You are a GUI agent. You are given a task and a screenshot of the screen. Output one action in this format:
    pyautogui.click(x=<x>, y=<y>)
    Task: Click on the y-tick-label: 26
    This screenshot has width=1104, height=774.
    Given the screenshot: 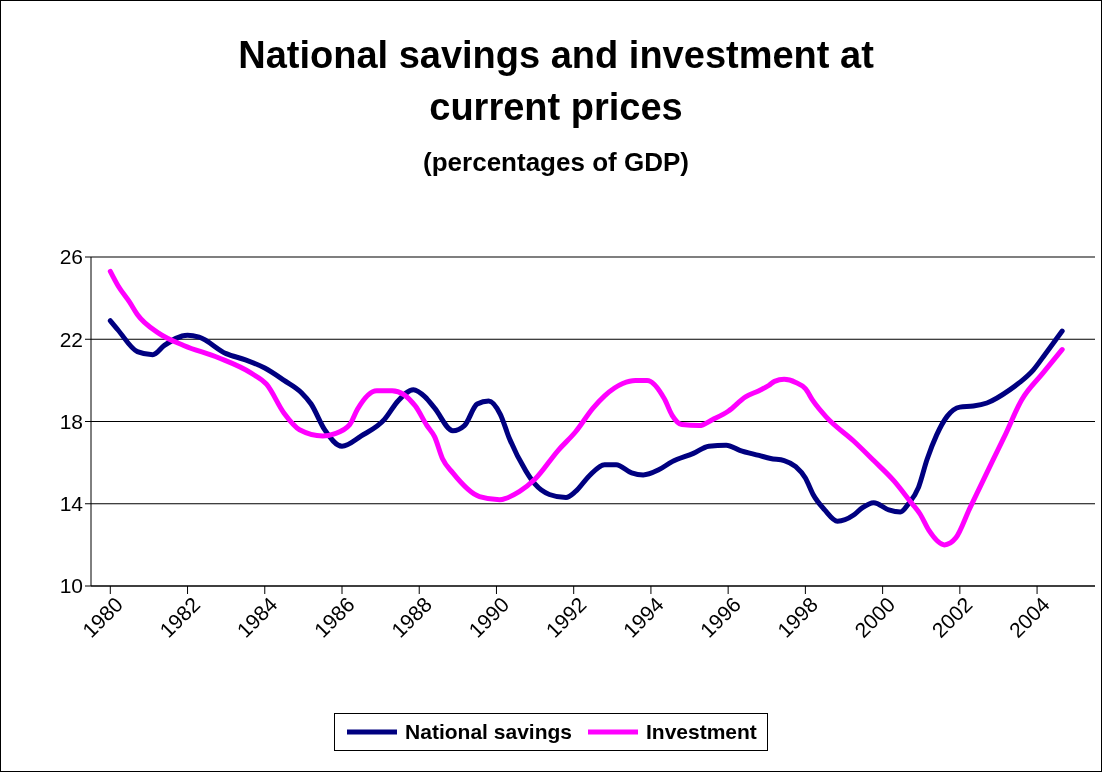 What is the action you would take?
    pyautogui.click(x=71, y=257)
    